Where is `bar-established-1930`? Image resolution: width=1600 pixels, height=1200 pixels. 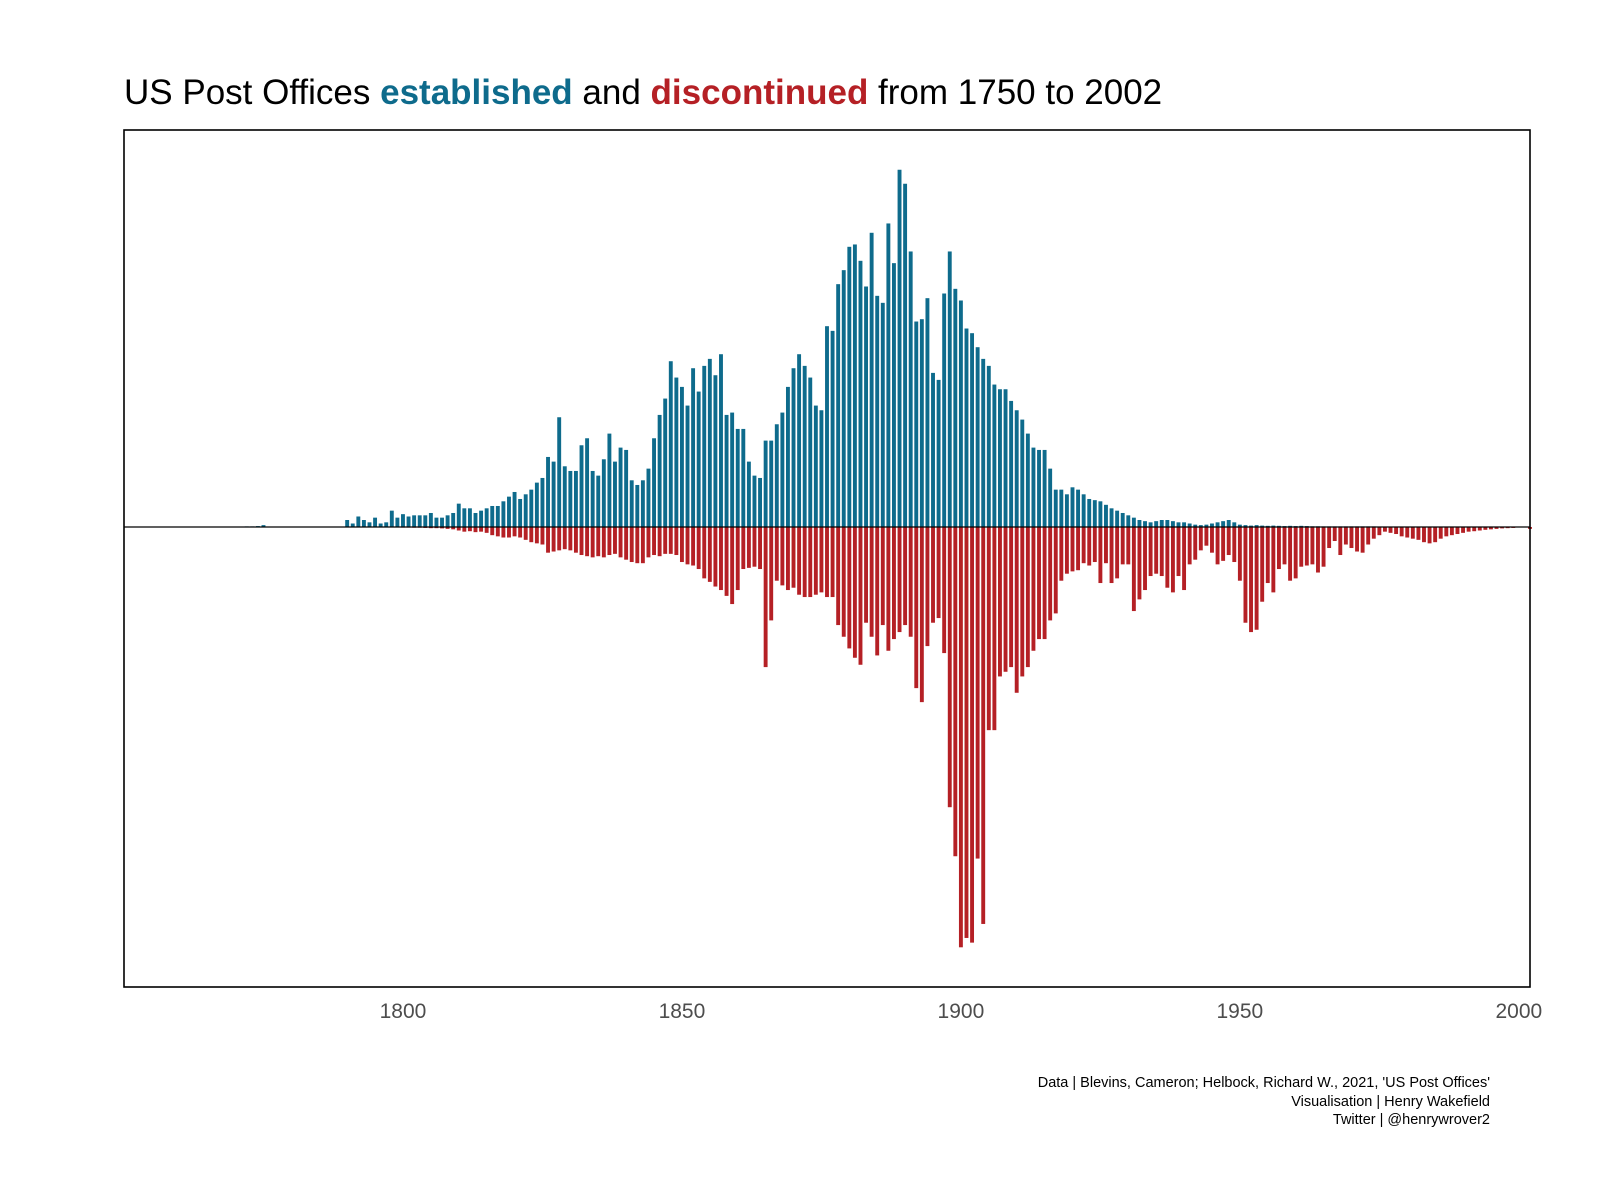 bar-established-1930 is located at coordinates (1128, 521).